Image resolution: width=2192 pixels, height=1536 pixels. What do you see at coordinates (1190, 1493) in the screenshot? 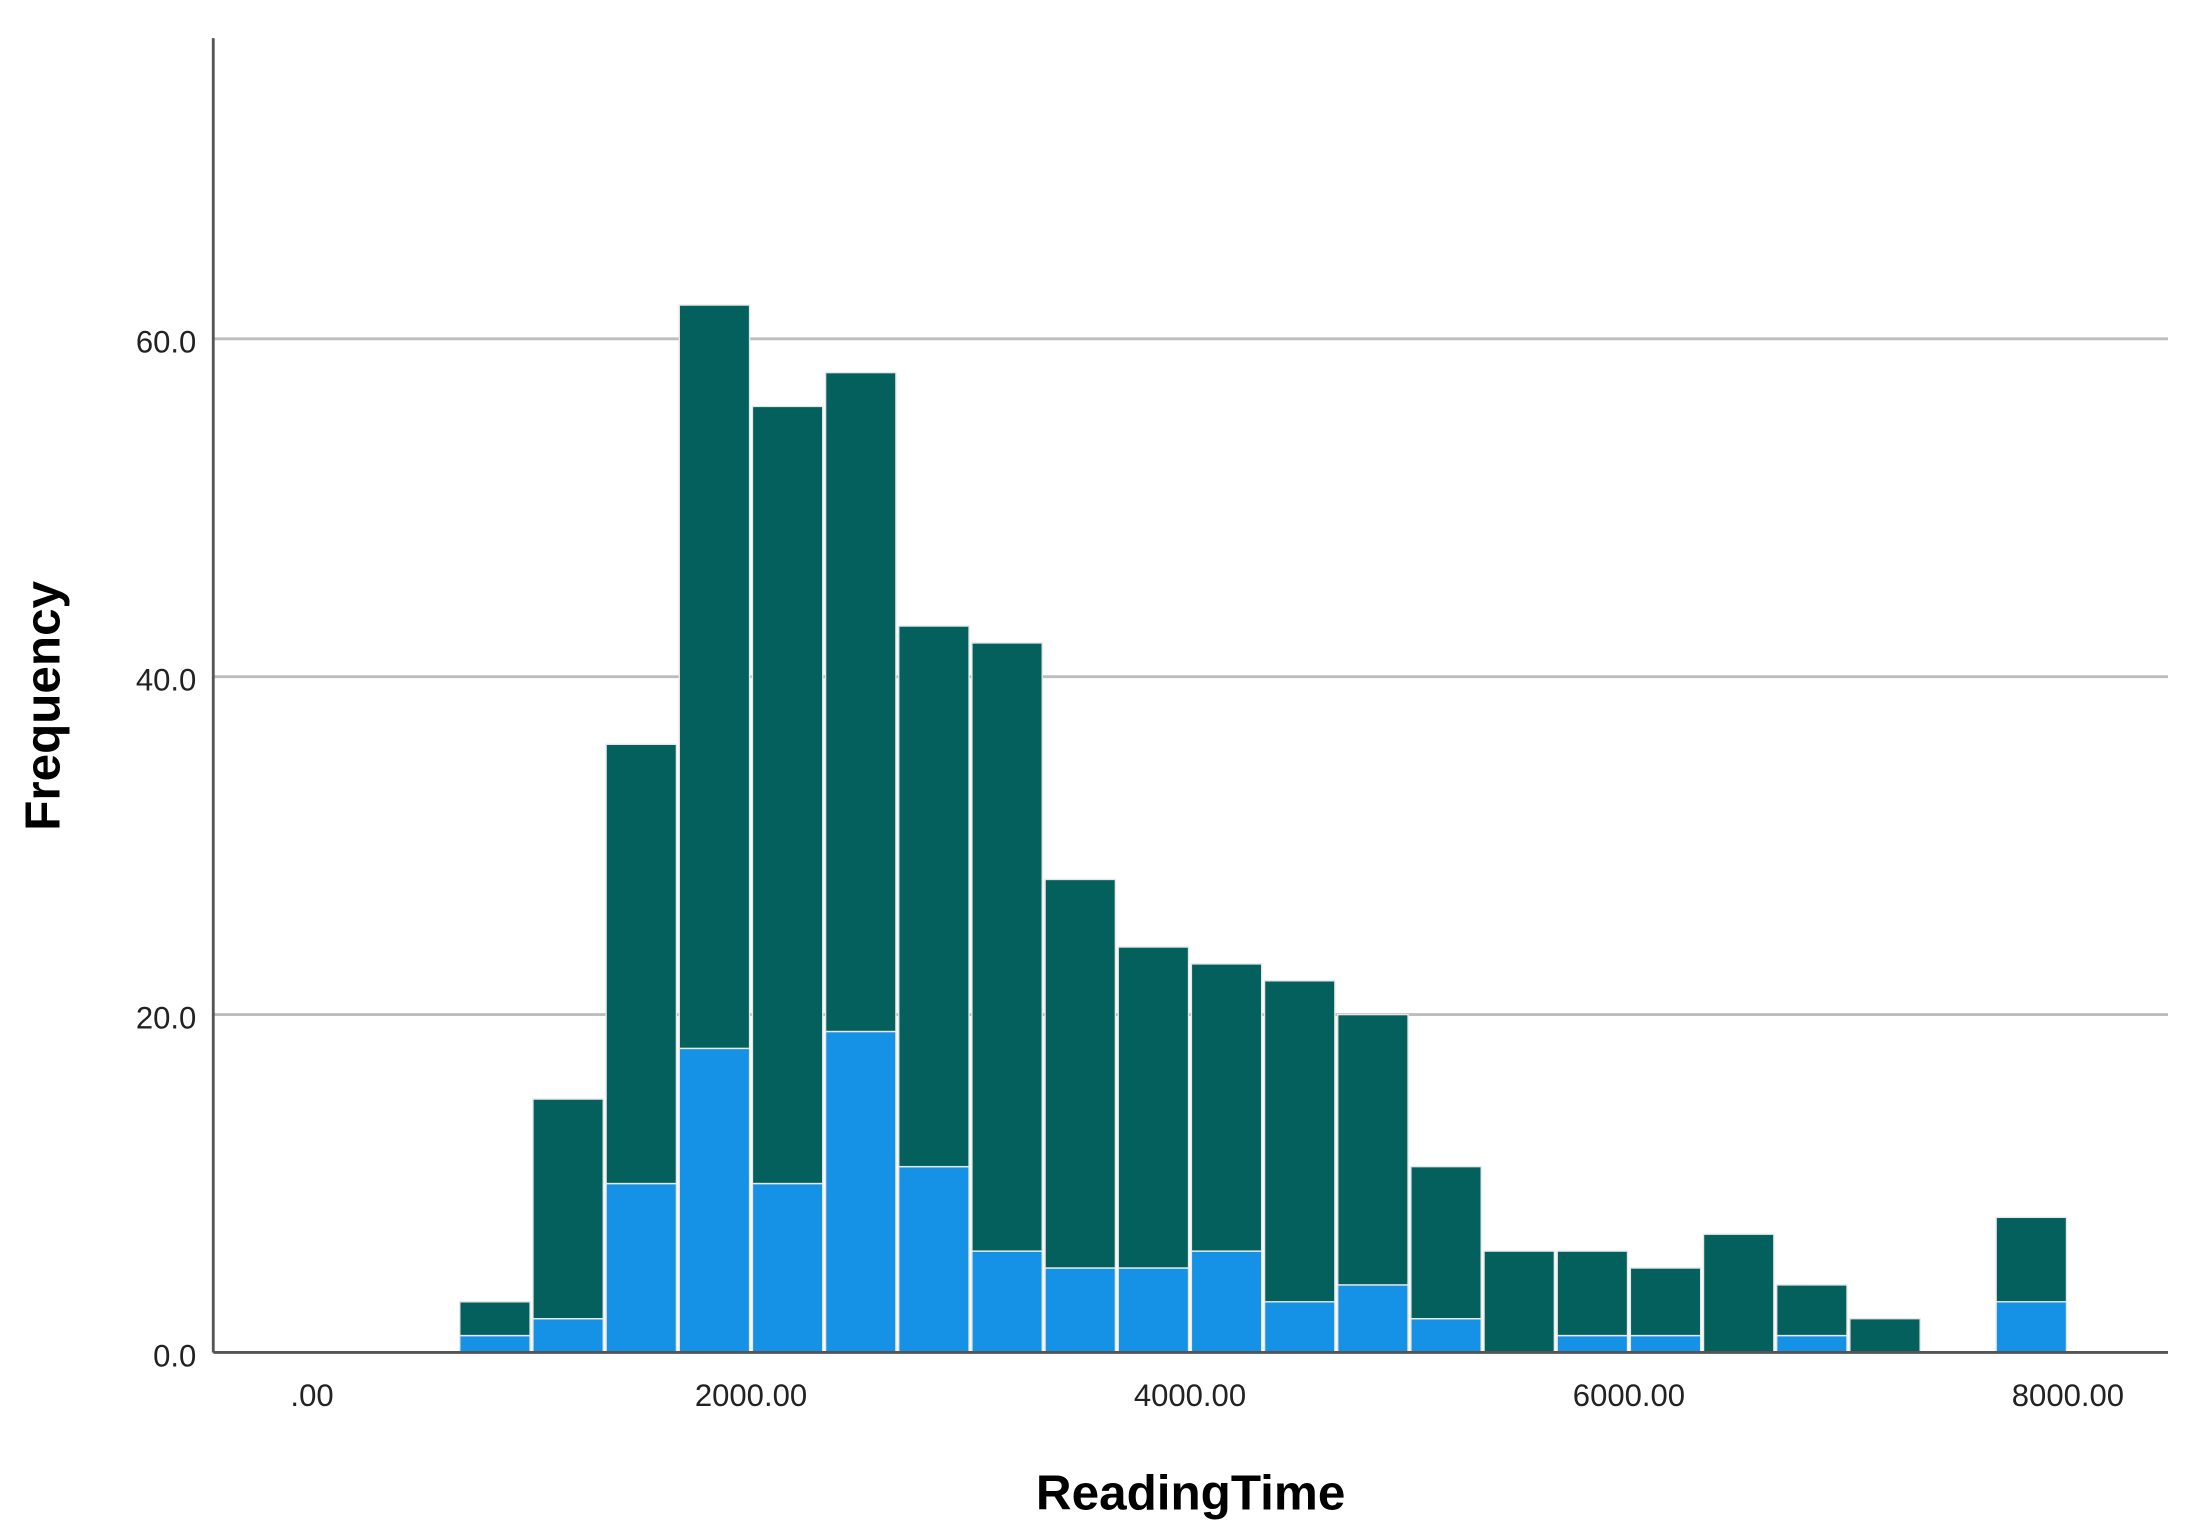
I see `x-axis-label: ReadingTime` at bounding box center [1190, 1493].